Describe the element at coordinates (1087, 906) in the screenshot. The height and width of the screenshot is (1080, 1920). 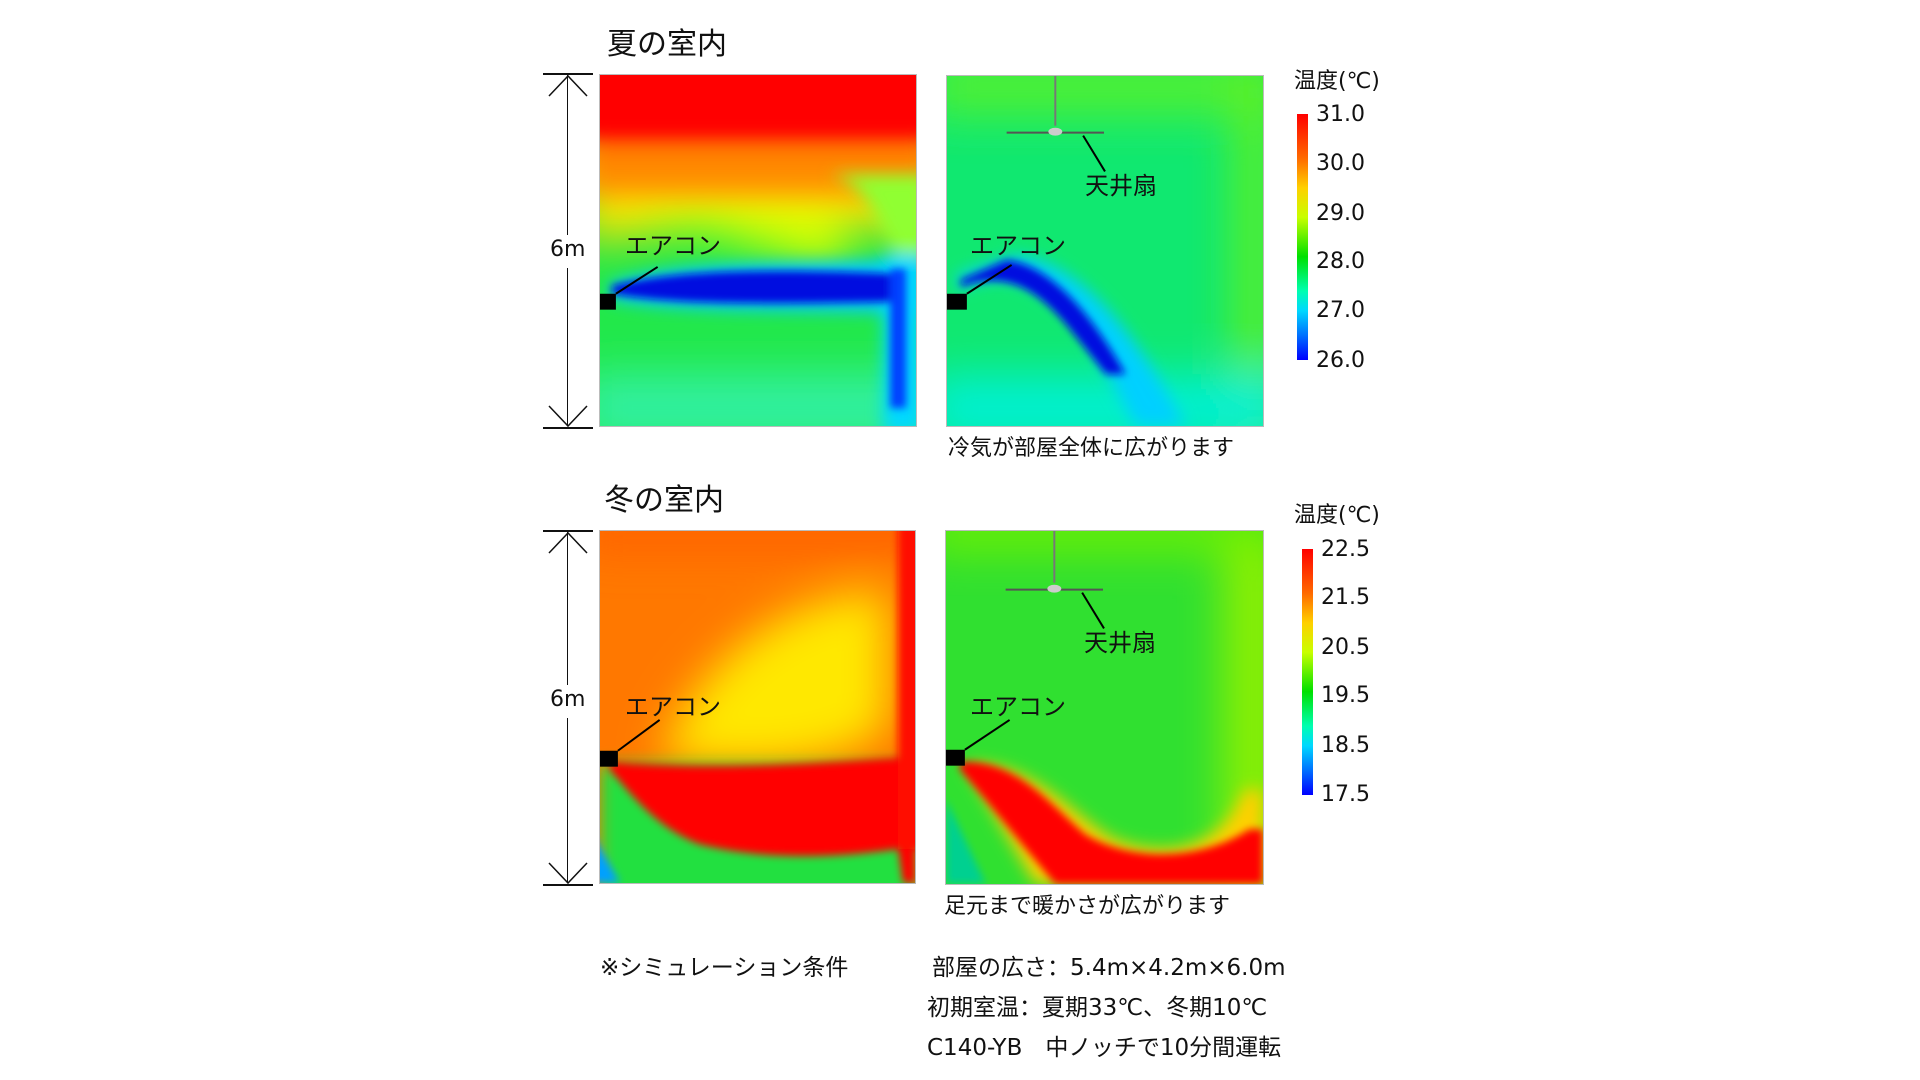
I see `winter-caption: 足元まで暖かさが広がります` at that location.